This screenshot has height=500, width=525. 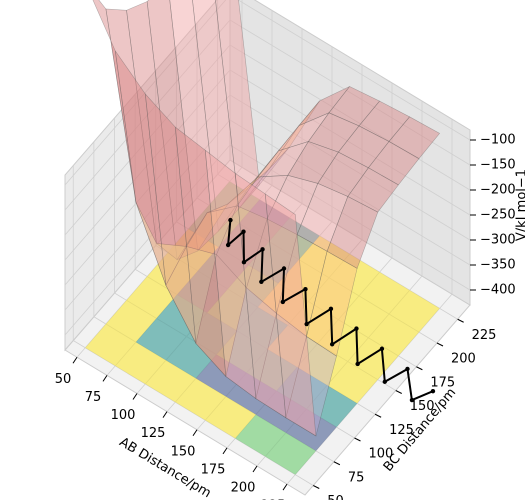 What do you see at coordinates (498, 190) in the screenshot?
I see `z-tick-label: −200` at bounding box center [498, 190].